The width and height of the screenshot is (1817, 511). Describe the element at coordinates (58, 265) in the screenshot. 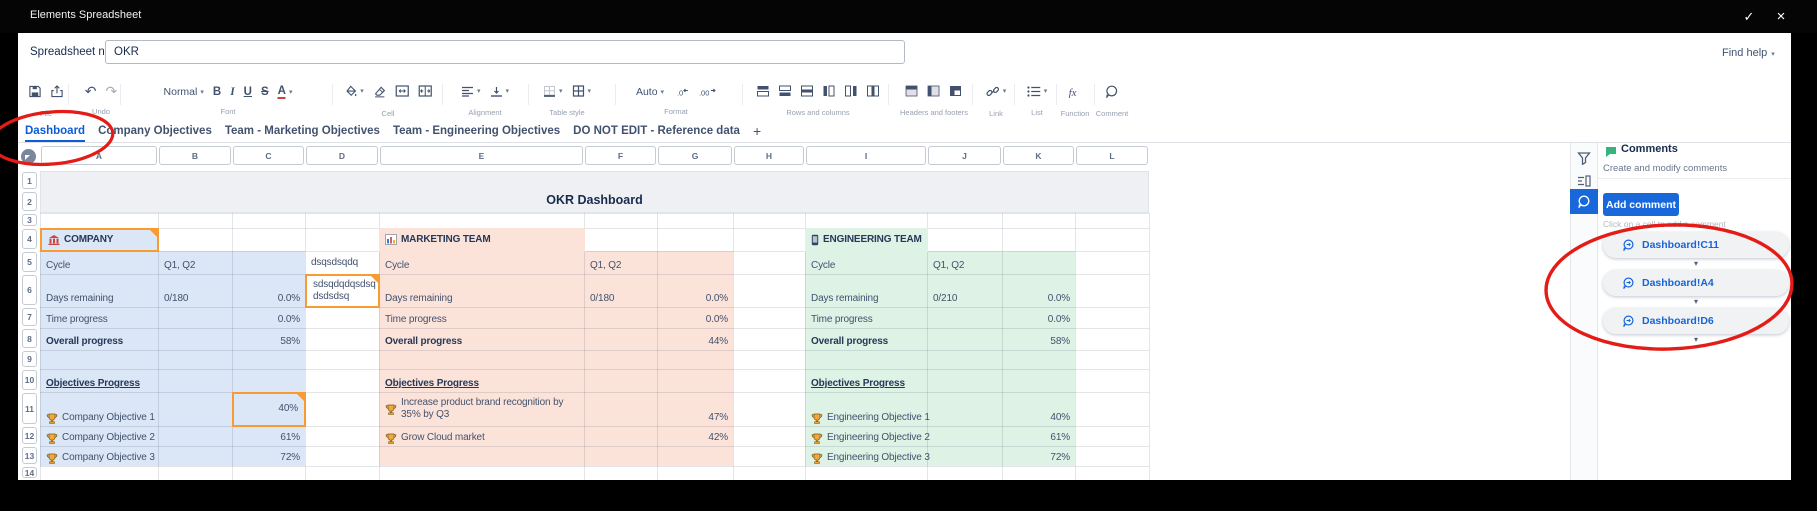

I see `cell-A5: Cycle` at that location.